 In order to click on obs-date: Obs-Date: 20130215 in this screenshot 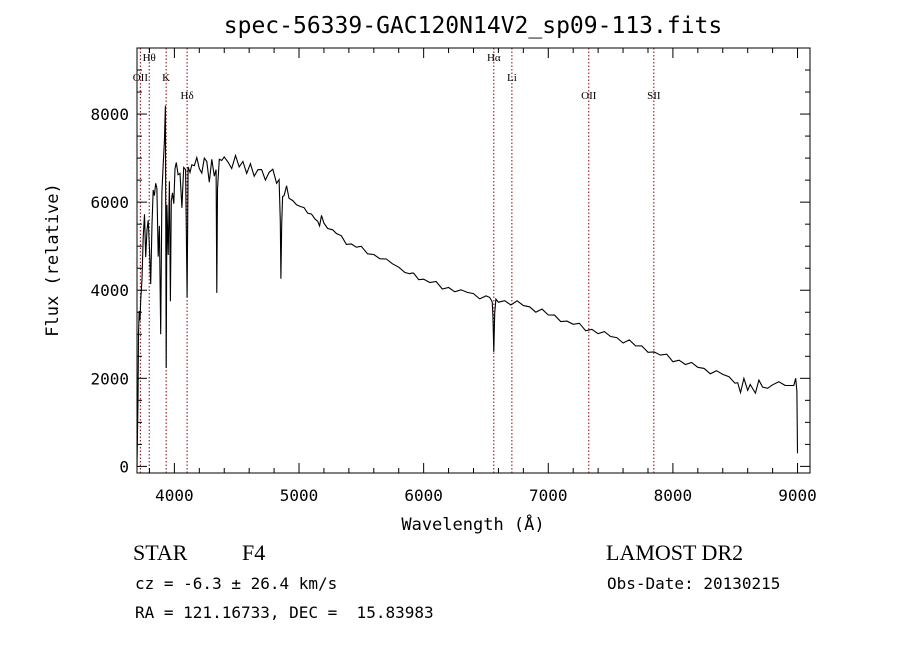, I will do `click(694, 583)`.